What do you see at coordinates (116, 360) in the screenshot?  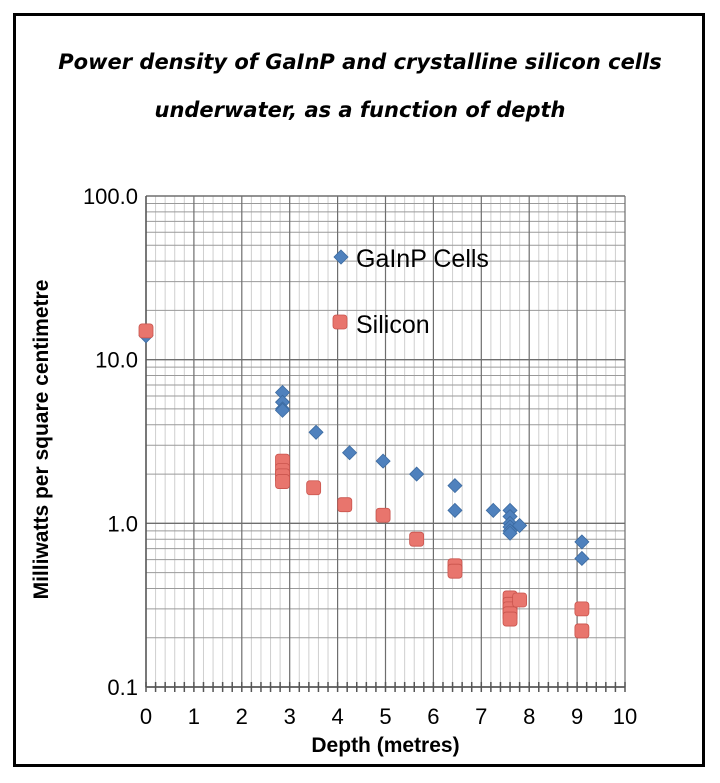 I see `y-tick-label: 10.0` at bounding box center [116, 360].